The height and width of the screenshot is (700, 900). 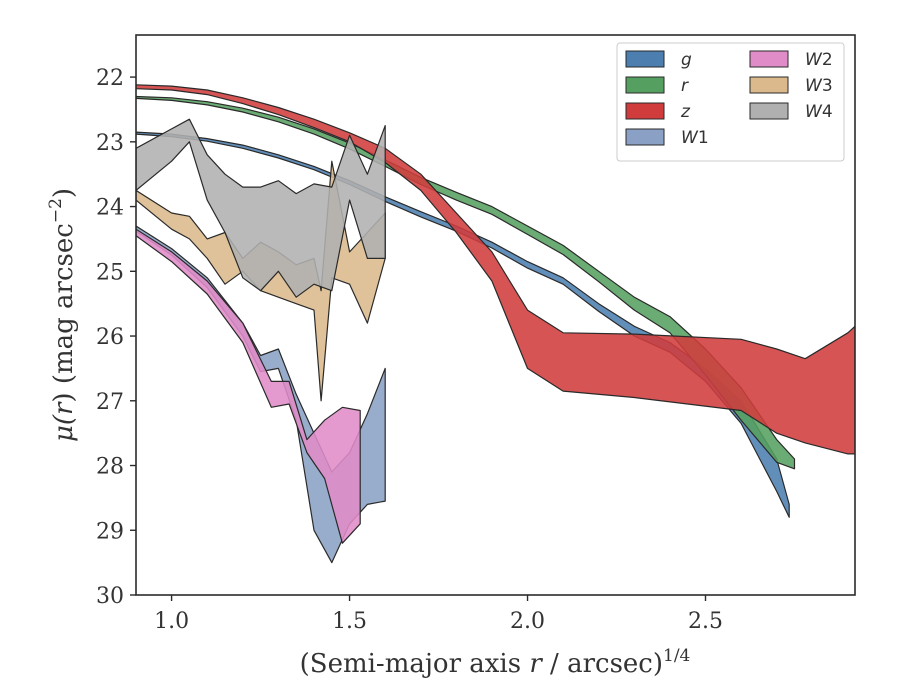 I want to click on x-axis-label-pre: (Semi-major axis, so click(x=415, y=664).